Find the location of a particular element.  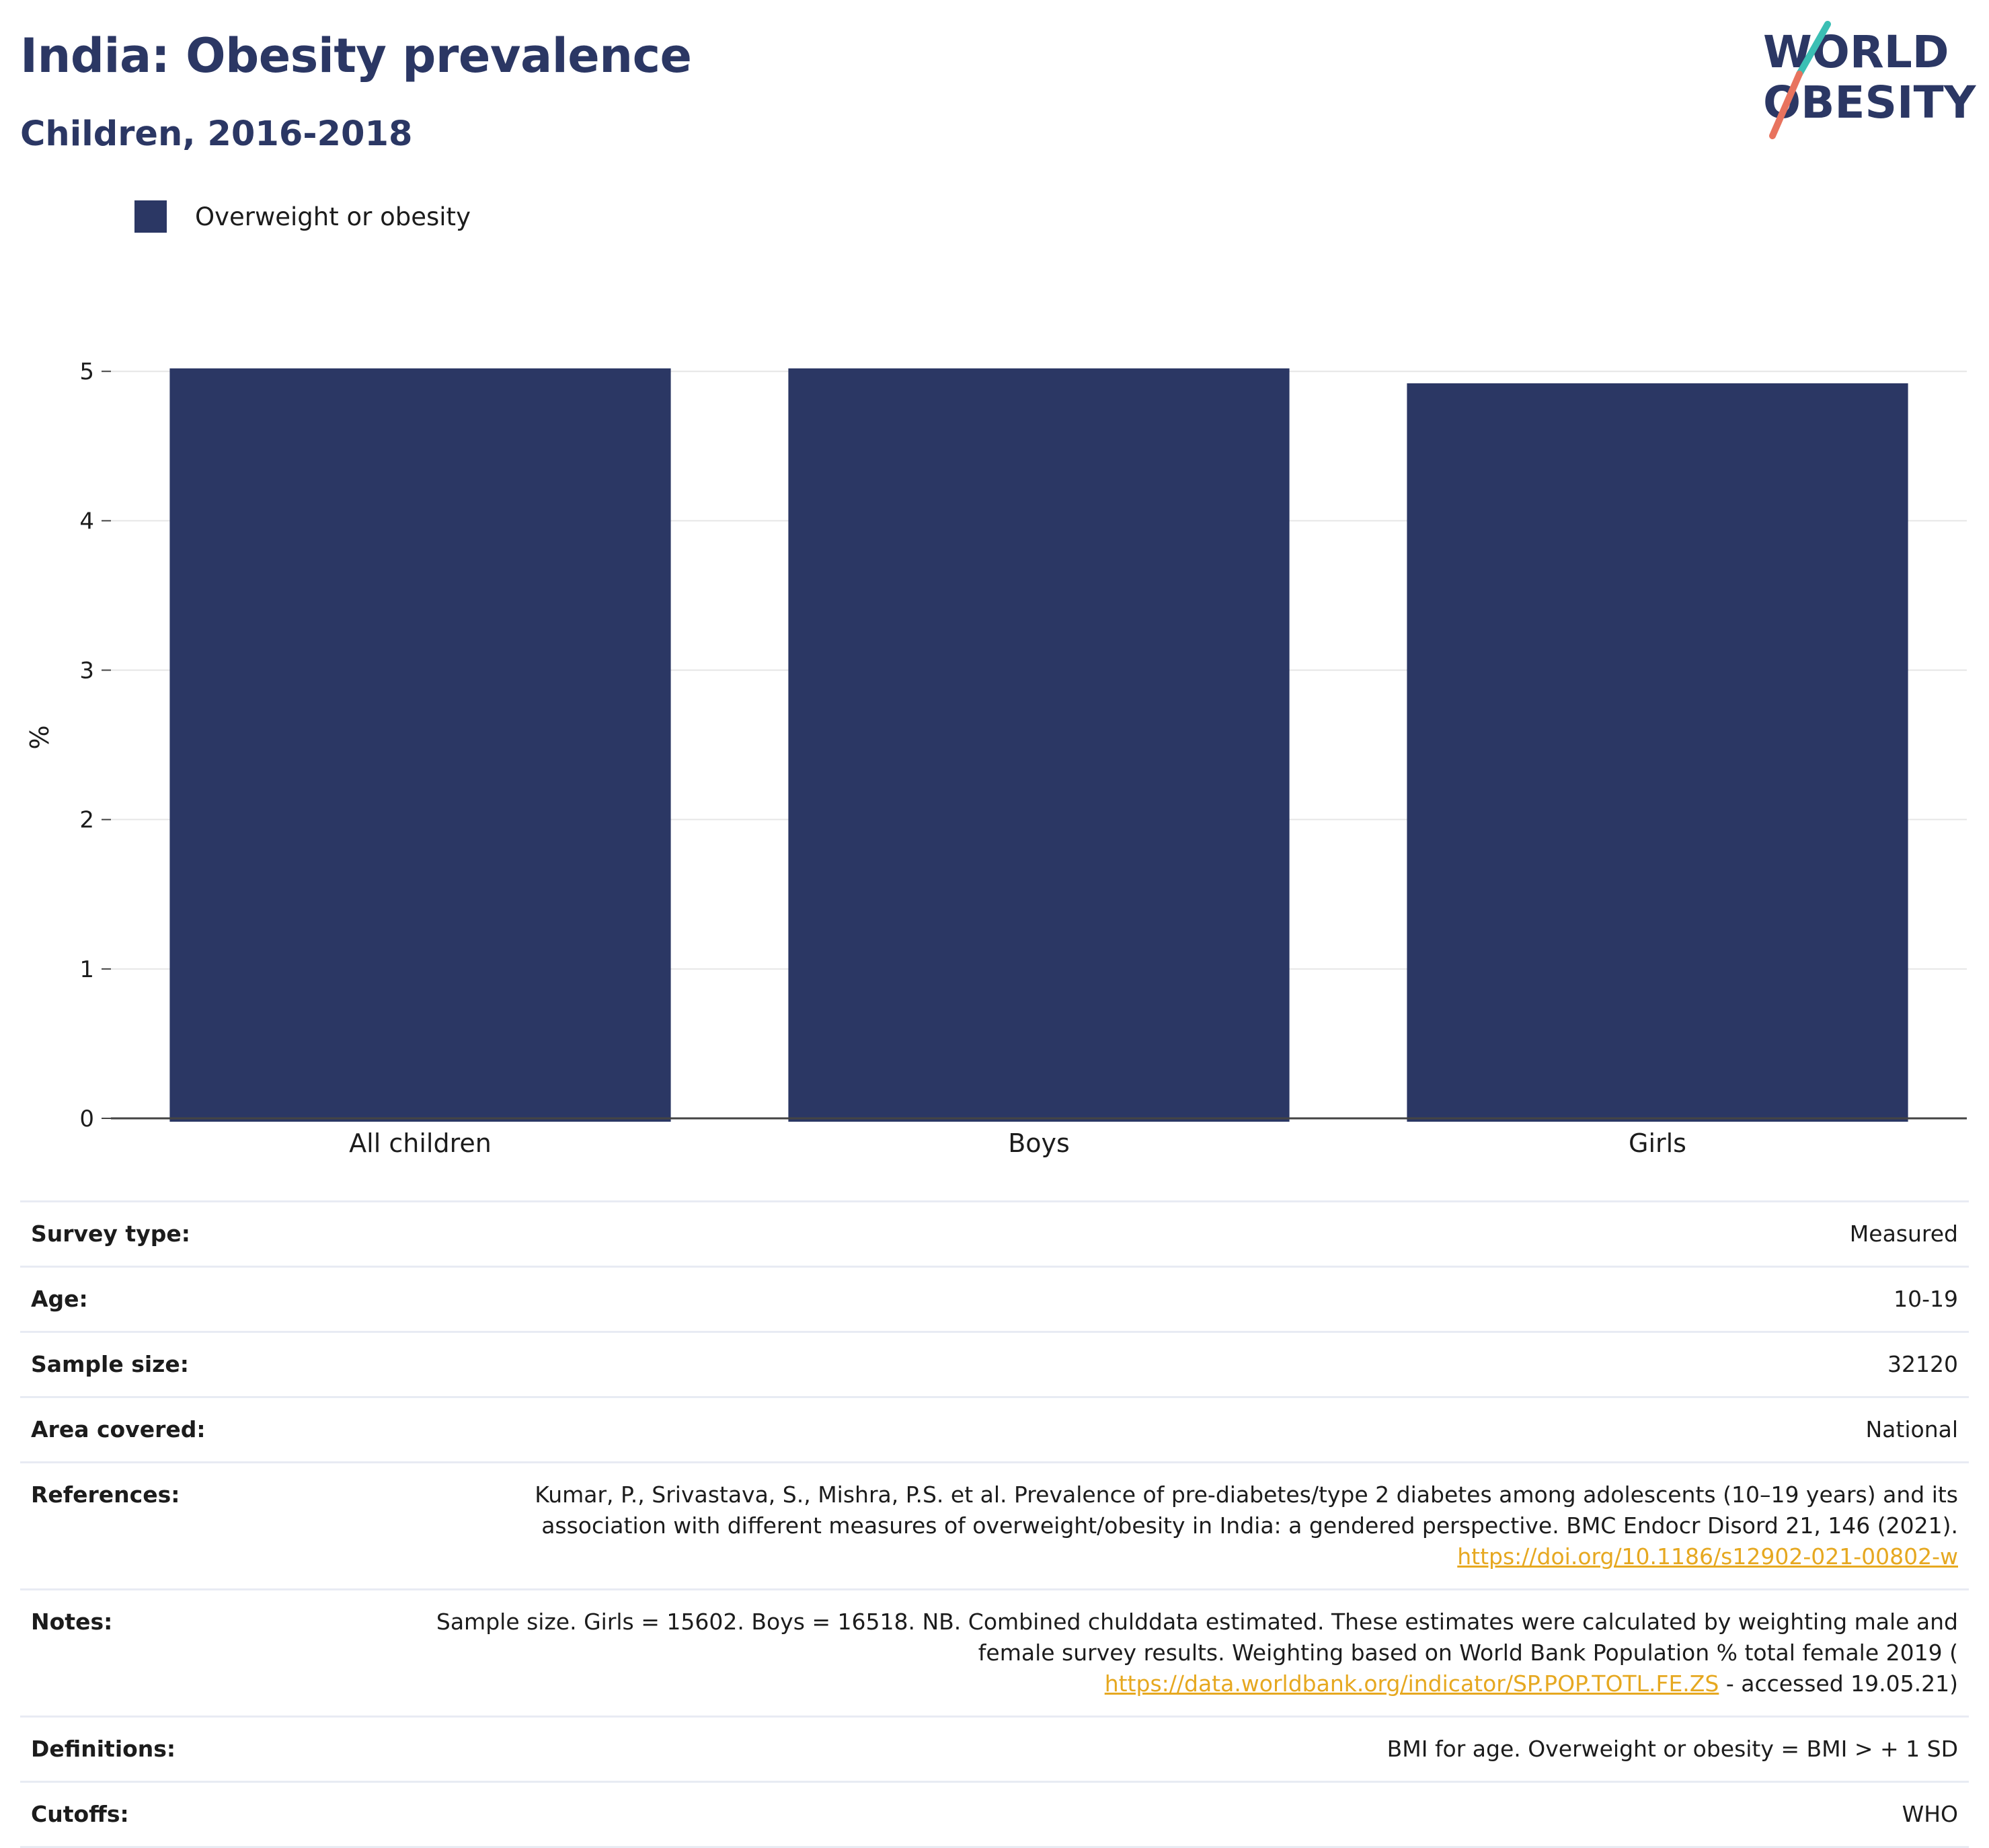

y-axis-title: % is located at coordinates (39, 737).